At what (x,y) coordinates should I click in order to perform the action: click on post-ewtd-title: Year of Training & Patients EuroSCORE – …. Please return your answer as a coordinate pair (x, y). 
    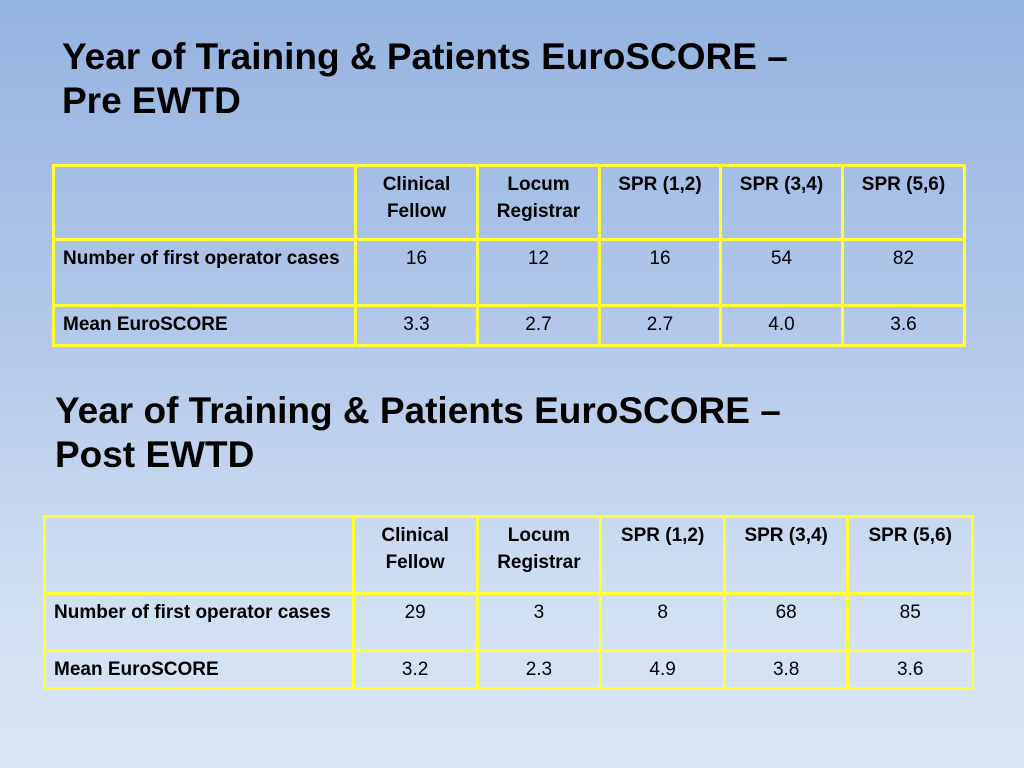
    Looking at the image, I should click on (418, 433).